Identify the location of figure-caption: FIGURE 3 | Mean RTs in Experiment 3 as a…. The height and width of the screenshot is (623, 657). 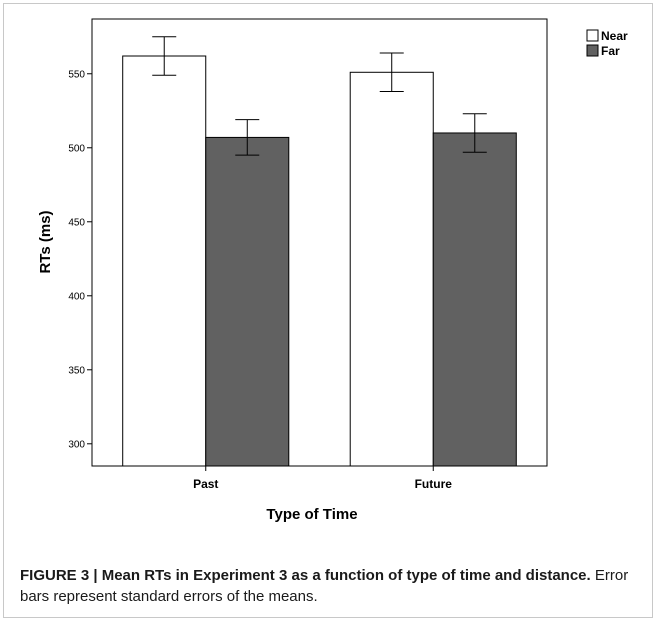
(332, 586).